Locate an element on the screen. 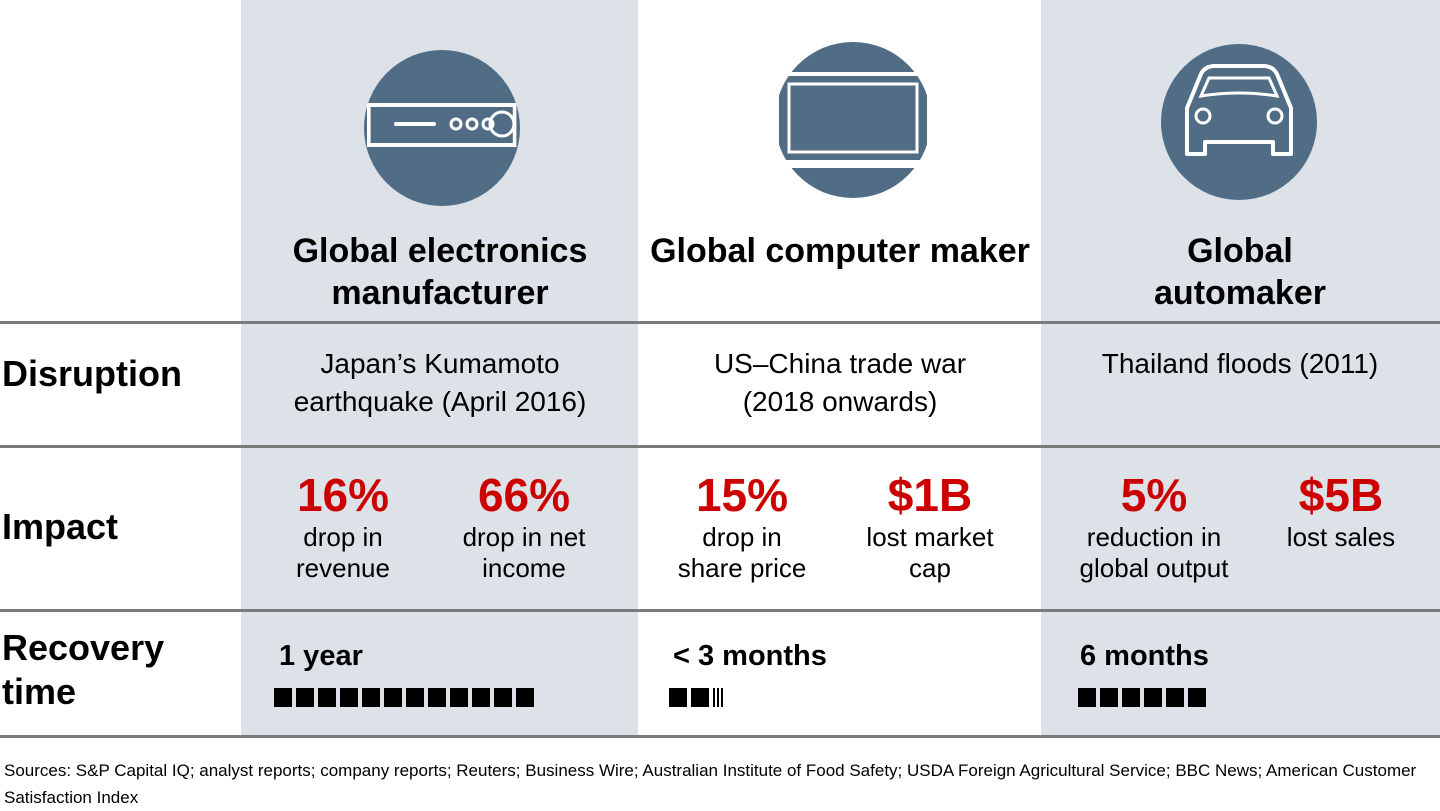 The height and width of the screenshot is (811, 1440). impact-value: 16% is located at coordinates (343, 495).